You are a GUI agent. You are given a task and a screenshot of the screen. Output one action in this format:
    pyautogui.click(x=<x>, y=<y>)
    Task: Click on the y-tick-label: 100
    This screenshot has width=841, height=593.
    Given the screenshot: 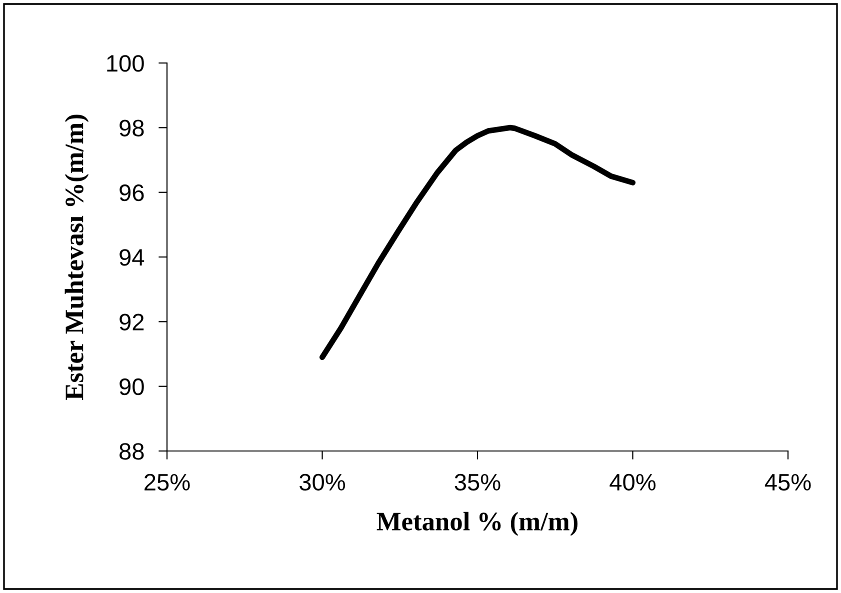 What is the action you would take?
    pyautogui.click(x=125, y=63)
    